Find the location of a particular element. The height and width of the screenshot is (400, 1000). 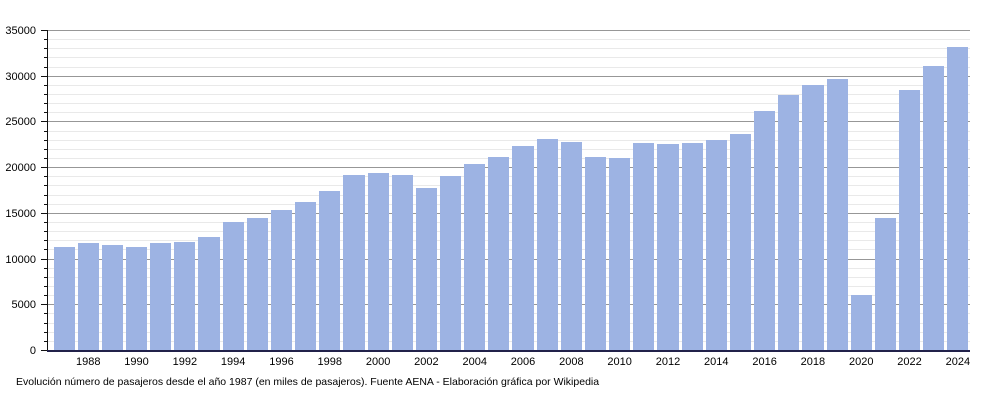

y-axis-tick-label: 35000 is located at coordinates (20, 31).